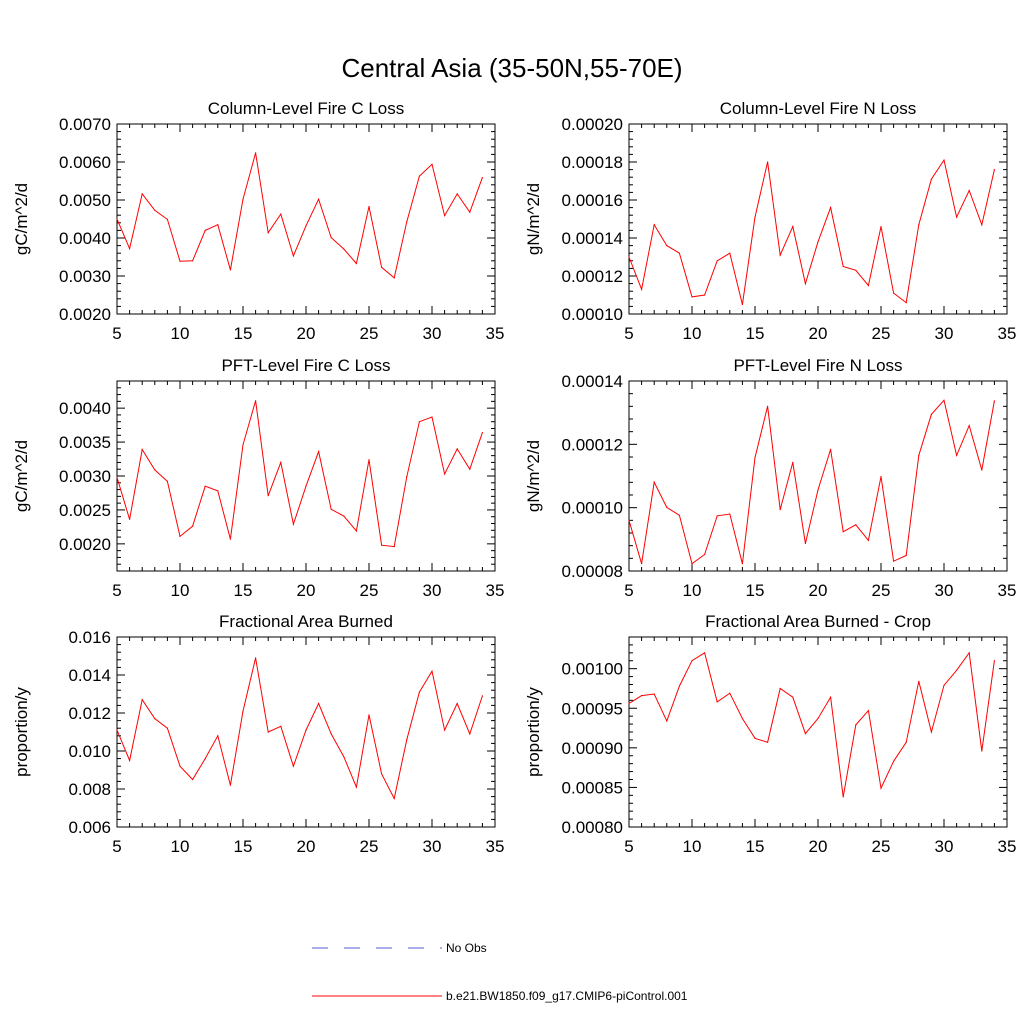 This screenshot has height=1024, width=1024. What do you see at coordinates (592, 200) in the screenshot?
I see `y-tick-label: 0.00016` at bounding box center [592, 200].